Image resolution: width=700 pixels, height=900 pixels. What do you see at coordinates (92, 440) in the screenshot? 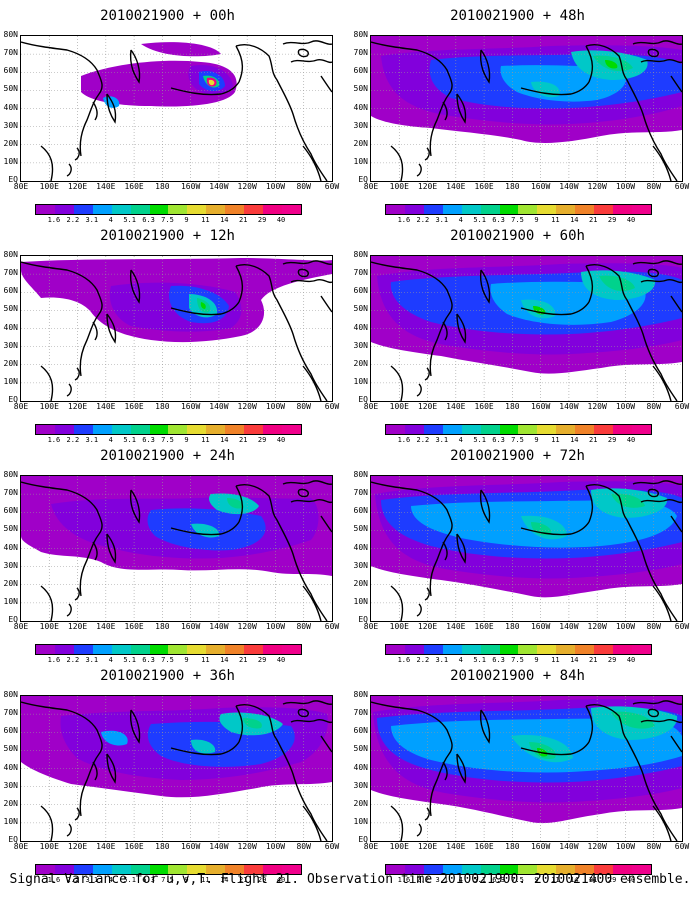
I see `colorbar-label: 3.1` at bounding box center [92, 440].